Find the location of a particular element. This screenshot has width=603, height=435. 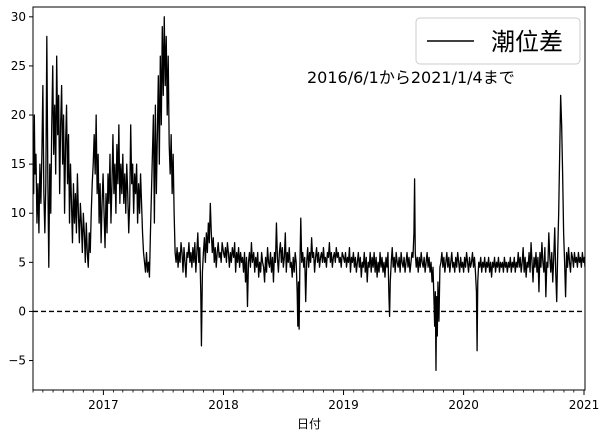

y-tick-label: 15 is located at coordinates (18, 164).